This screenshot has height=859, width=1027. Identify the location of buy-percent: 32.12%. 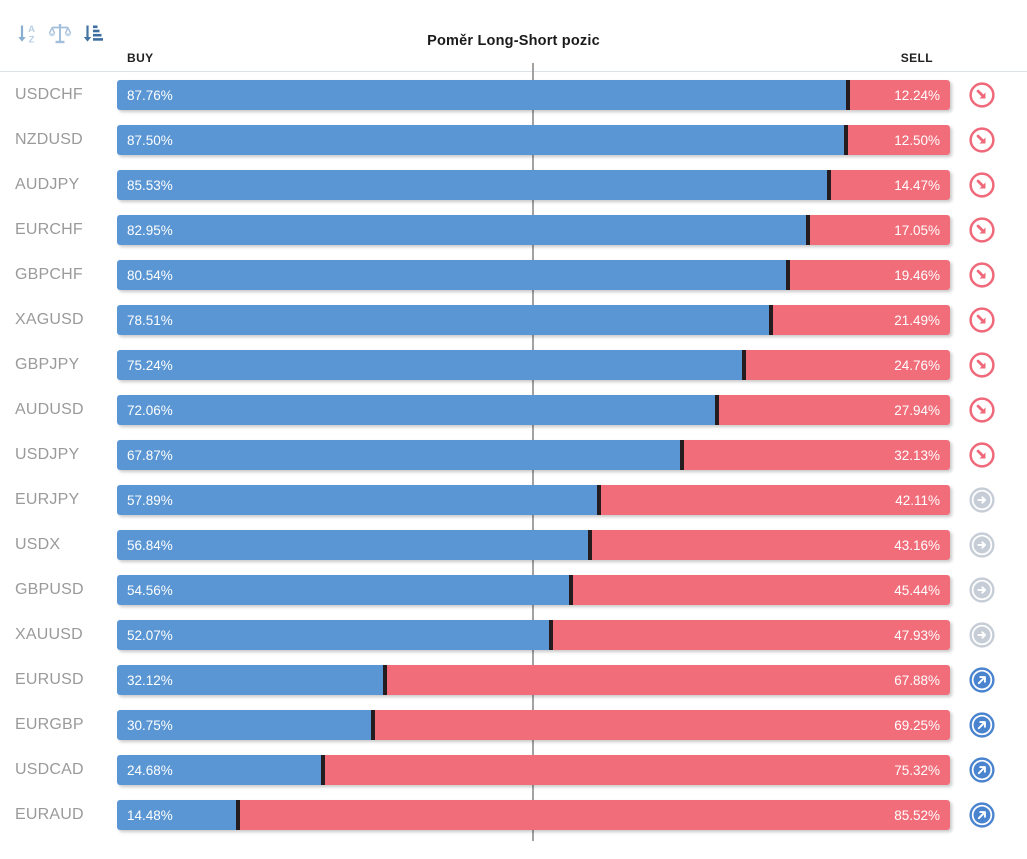
(150, 680).